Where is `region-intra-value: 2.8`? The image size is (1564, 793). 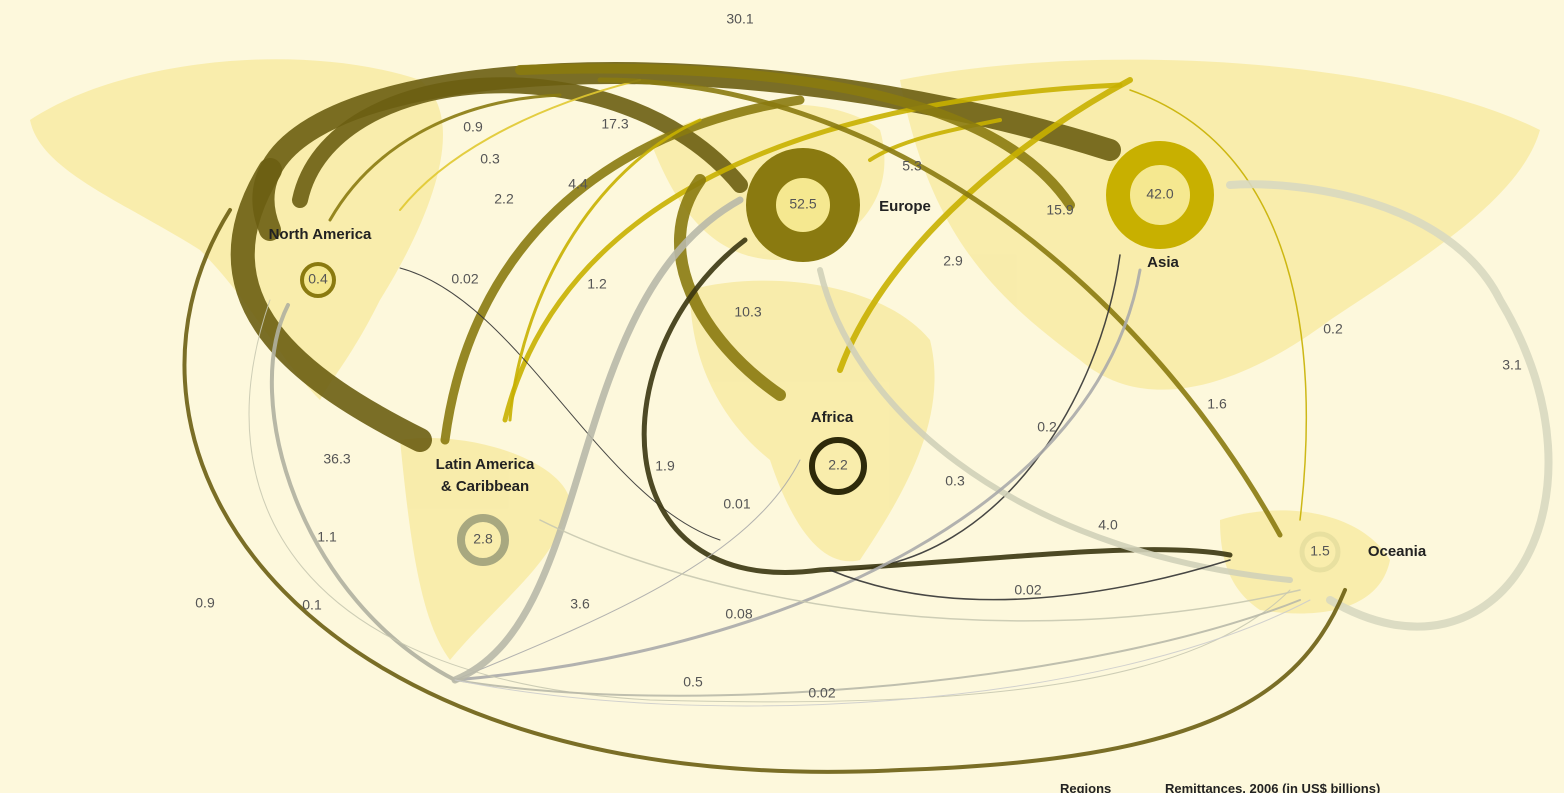 region-intra-value: 2.8 is located at coordinates (483, 539).